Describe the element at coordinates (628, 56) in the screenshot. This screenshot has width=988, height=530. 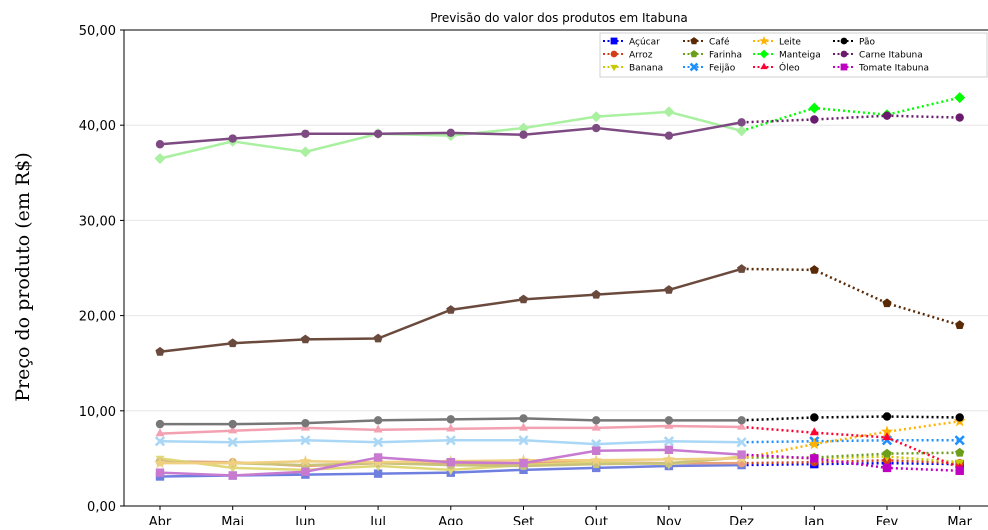
I see `legend-item: Arroz` at that location.